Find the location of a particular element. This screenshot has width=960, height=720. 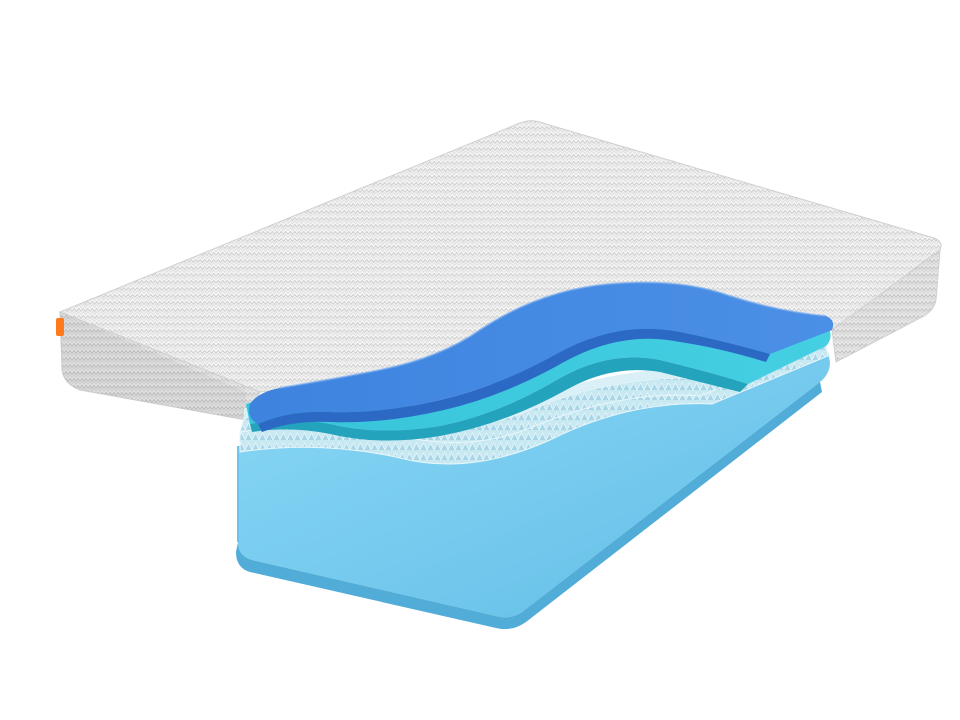

label-tag is located at coordinates (60, 327).